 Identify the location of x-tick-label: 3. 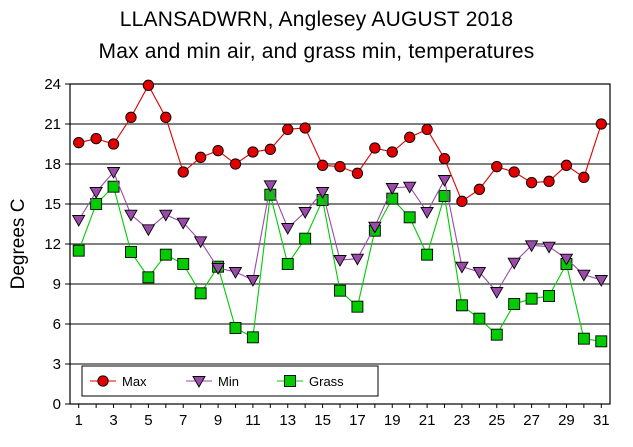
(113, 420).